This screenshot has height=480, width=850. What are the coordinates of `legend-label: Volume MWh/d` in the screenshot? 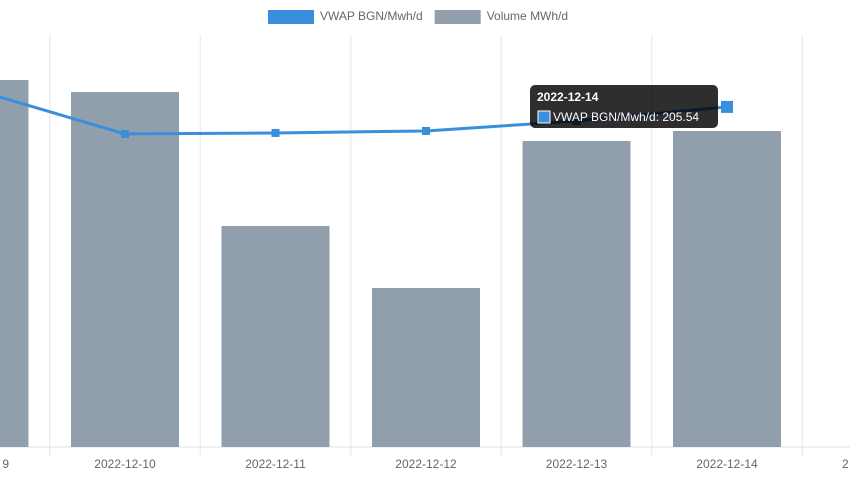 It's located at (527, 16).